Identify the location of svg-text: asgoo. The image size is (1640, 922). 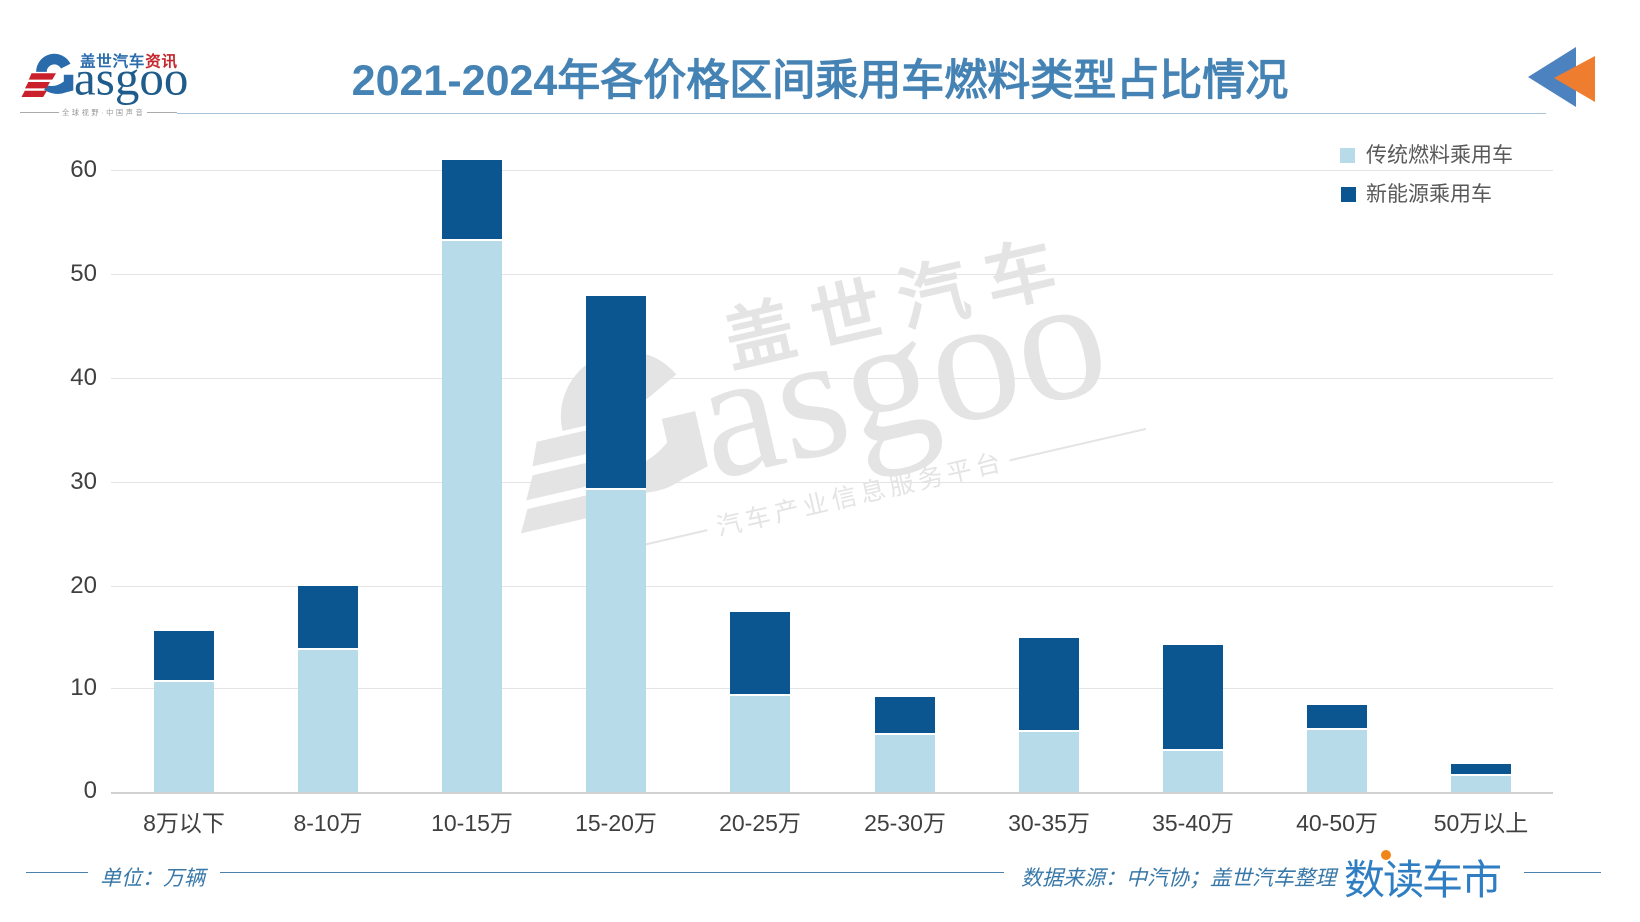
(131, 78).